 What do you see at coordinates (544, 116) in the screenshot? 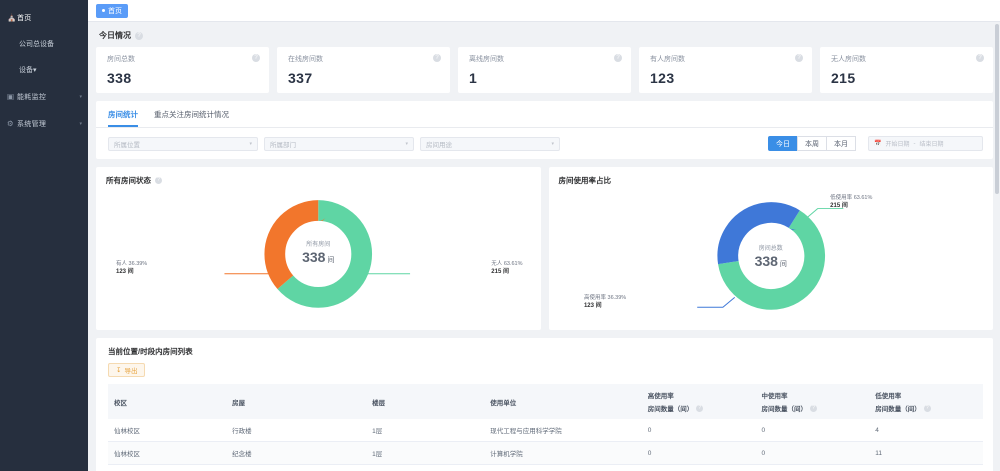
I see `panel-tabs: 房间统计 重点关注房间统计情况` at bounding box center [544, 116].